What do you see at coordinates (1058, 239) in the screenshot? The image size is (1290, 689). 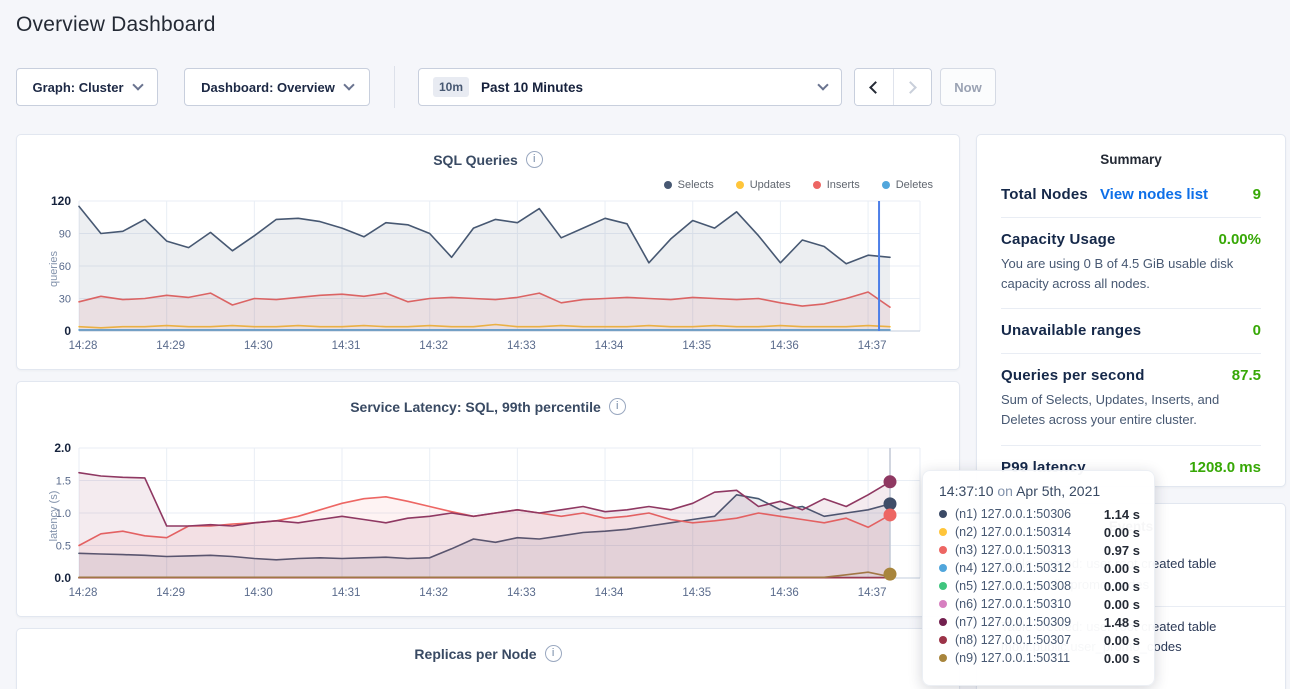 I see `summary-row-label: Capacity Usage` at bounding box center [1058, 239].